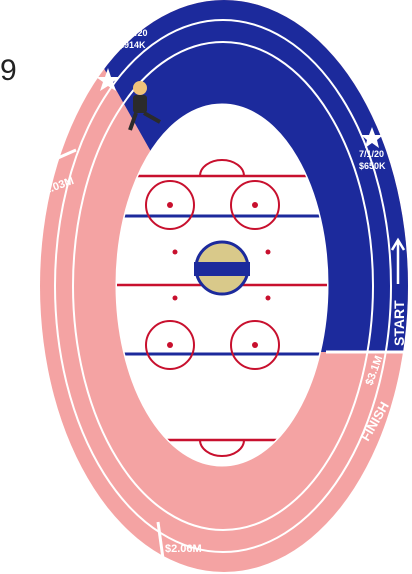  I want to click on start-label: START, so click(399, 323).